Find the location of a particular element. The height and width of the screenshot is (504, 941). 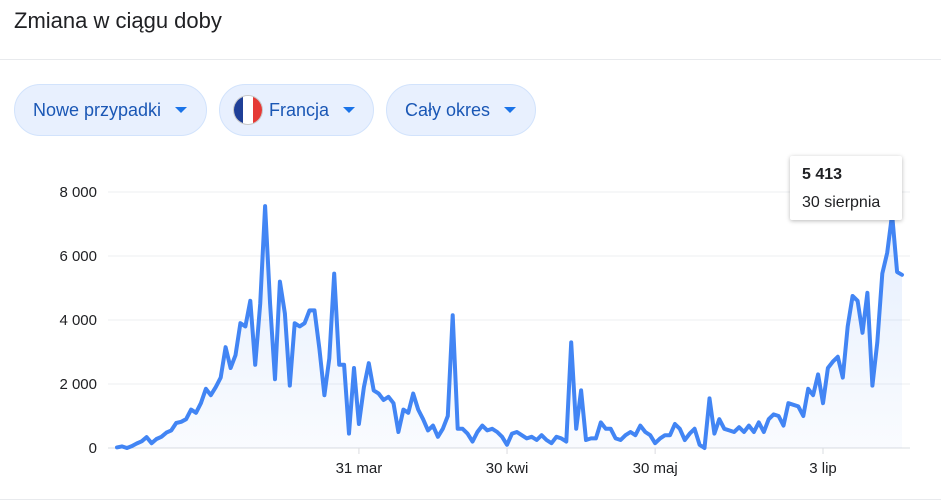

x-tick-label: 30 maj is located at coordinates (655, 468).